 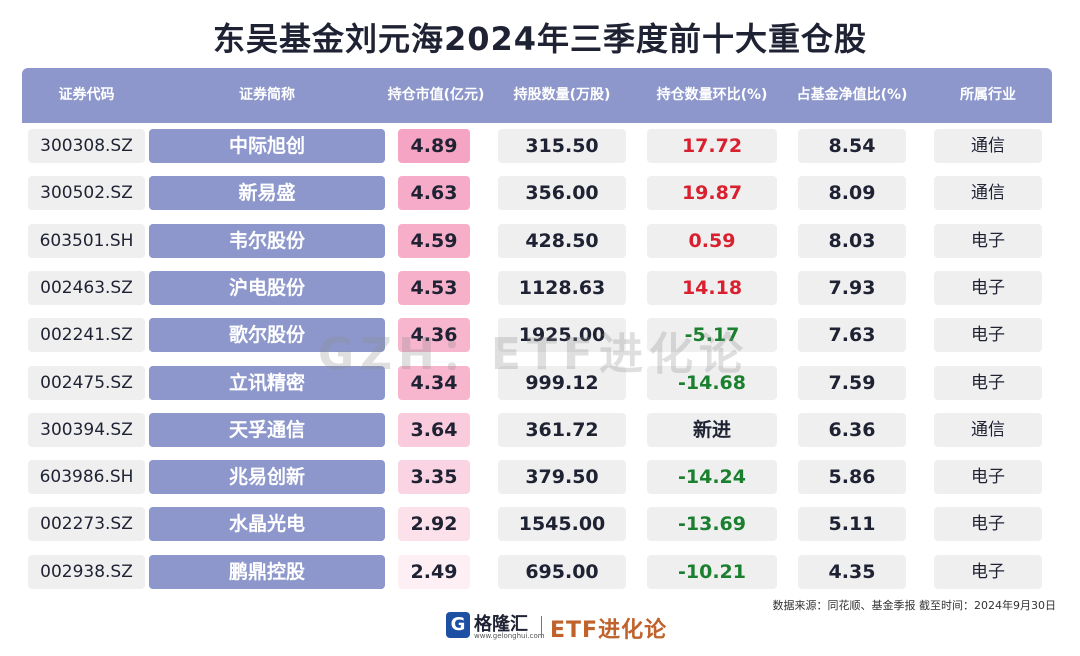 What do you see at coordinates (267, 335) in the screenshot?
I see `name-cell: 歌尔股份` at bounding box center [267, 335].